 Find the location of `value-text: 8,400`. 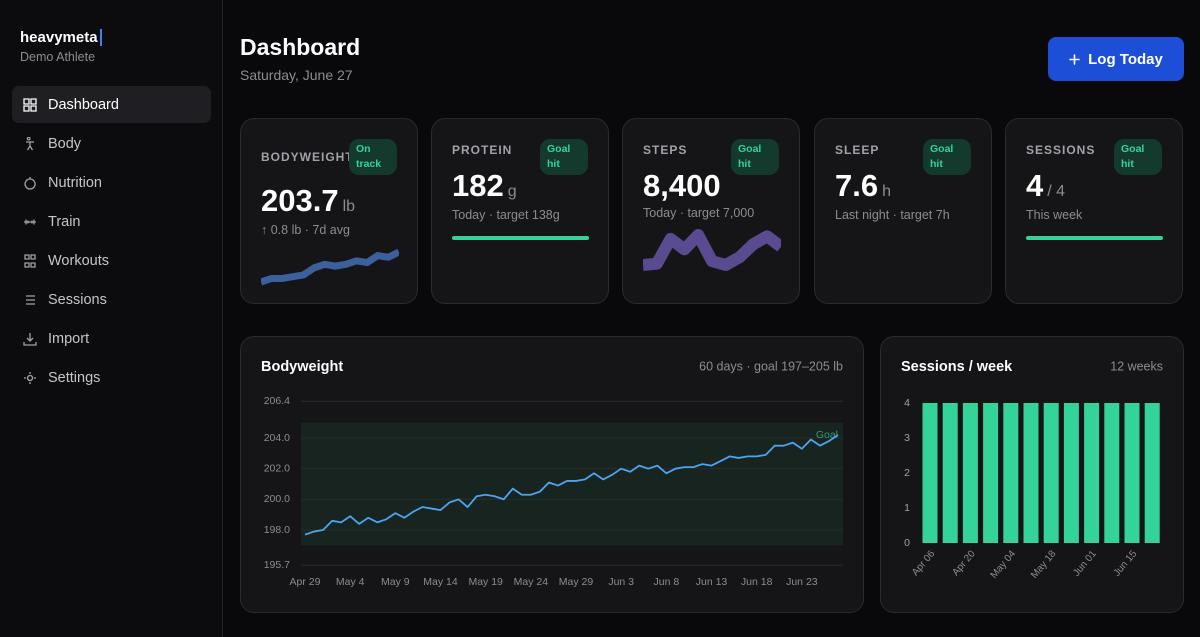

value-text: 8,400 is located at coordinates (682, 185).